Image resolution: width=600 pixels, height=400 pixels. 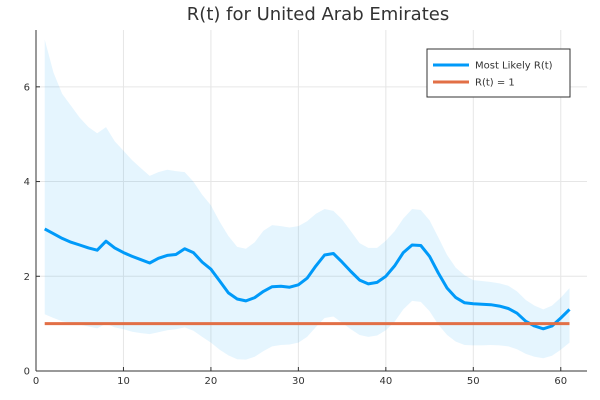 What do you see at coordinates (298, 381) in the screenshot?
I see `x-tick-label-30: 30` at bounding box center [298, 381].